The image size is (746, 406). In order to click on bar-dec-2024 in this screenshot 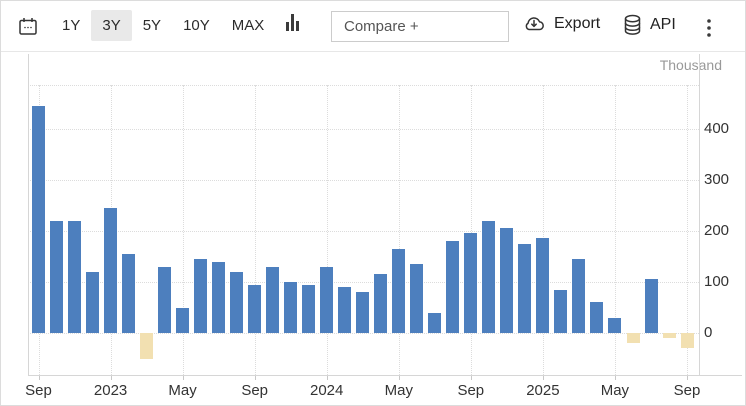, I will do `click(525, 288)`.